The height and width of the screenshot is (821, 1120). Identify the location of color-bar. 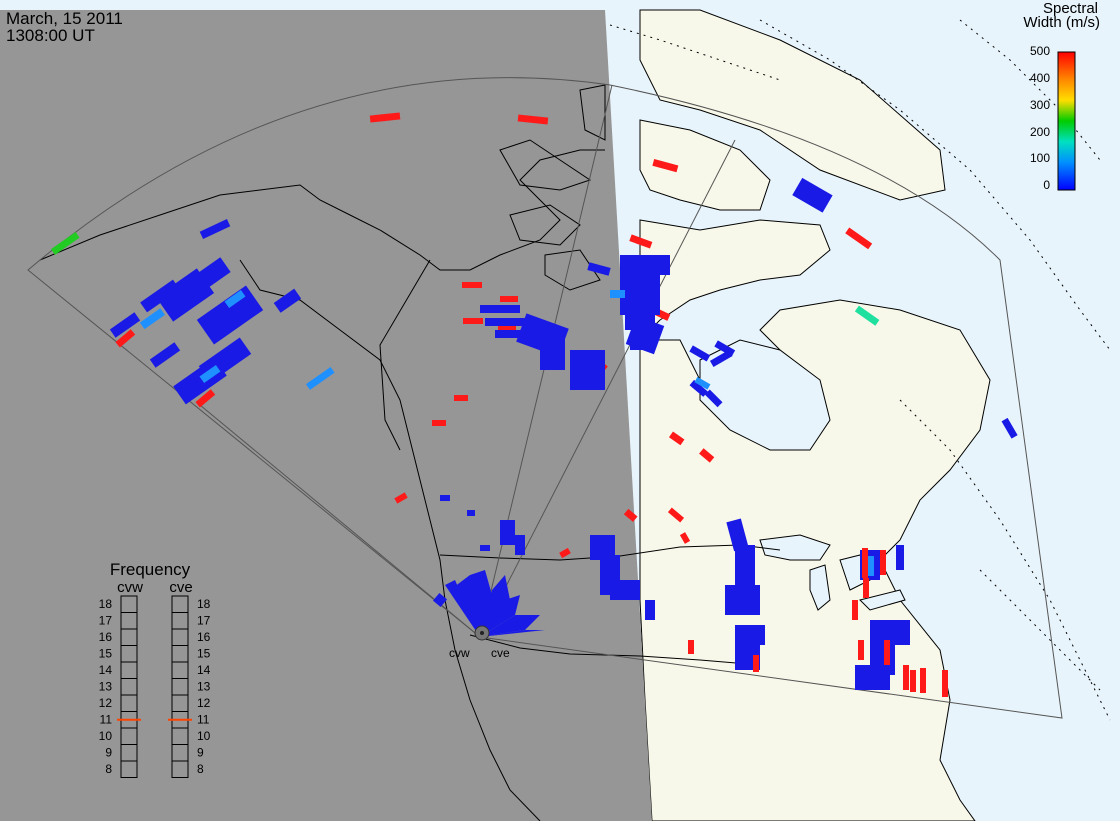
(1066, 121).